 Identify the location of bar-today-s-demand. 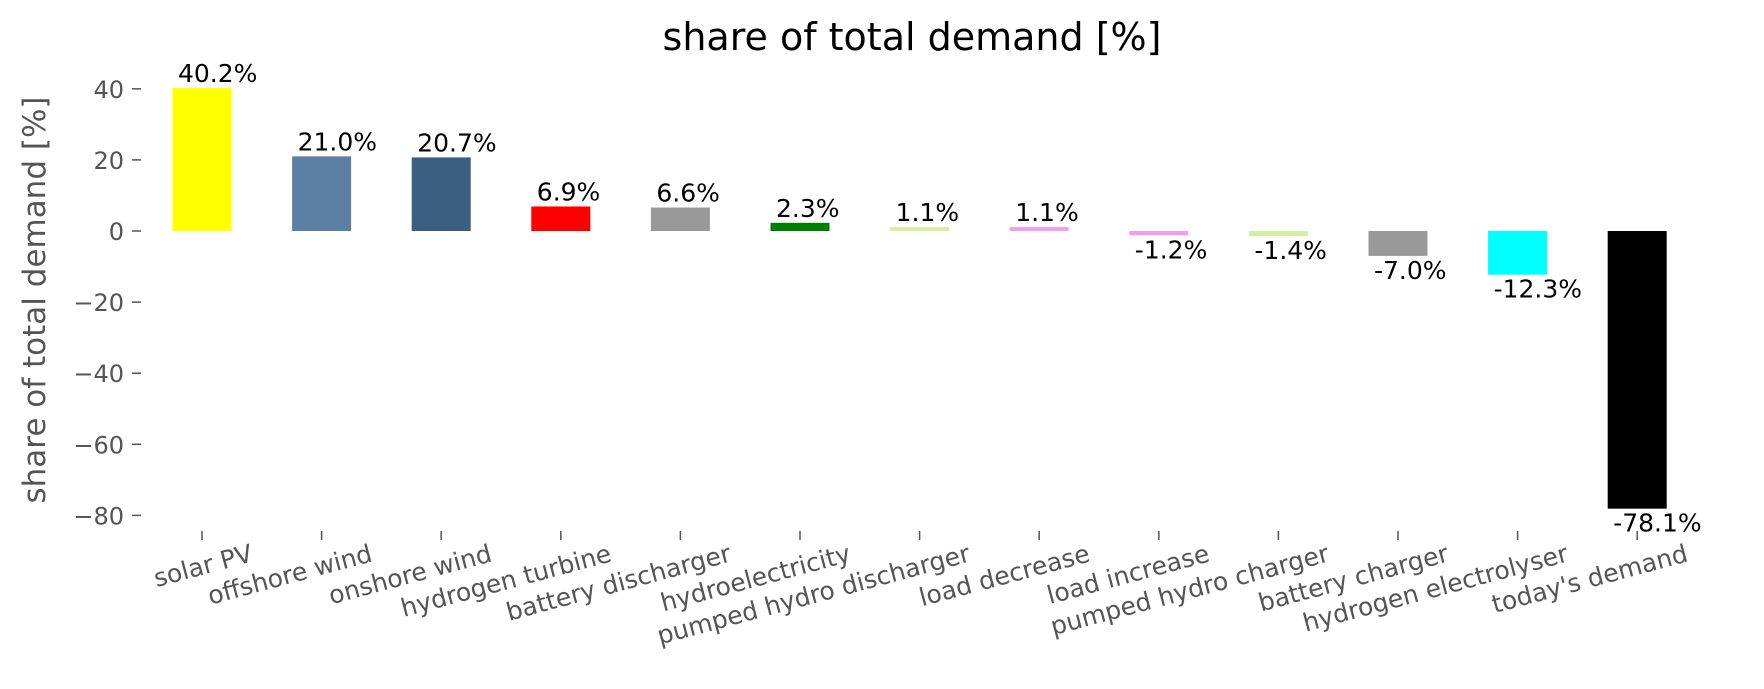
(1637, 370).